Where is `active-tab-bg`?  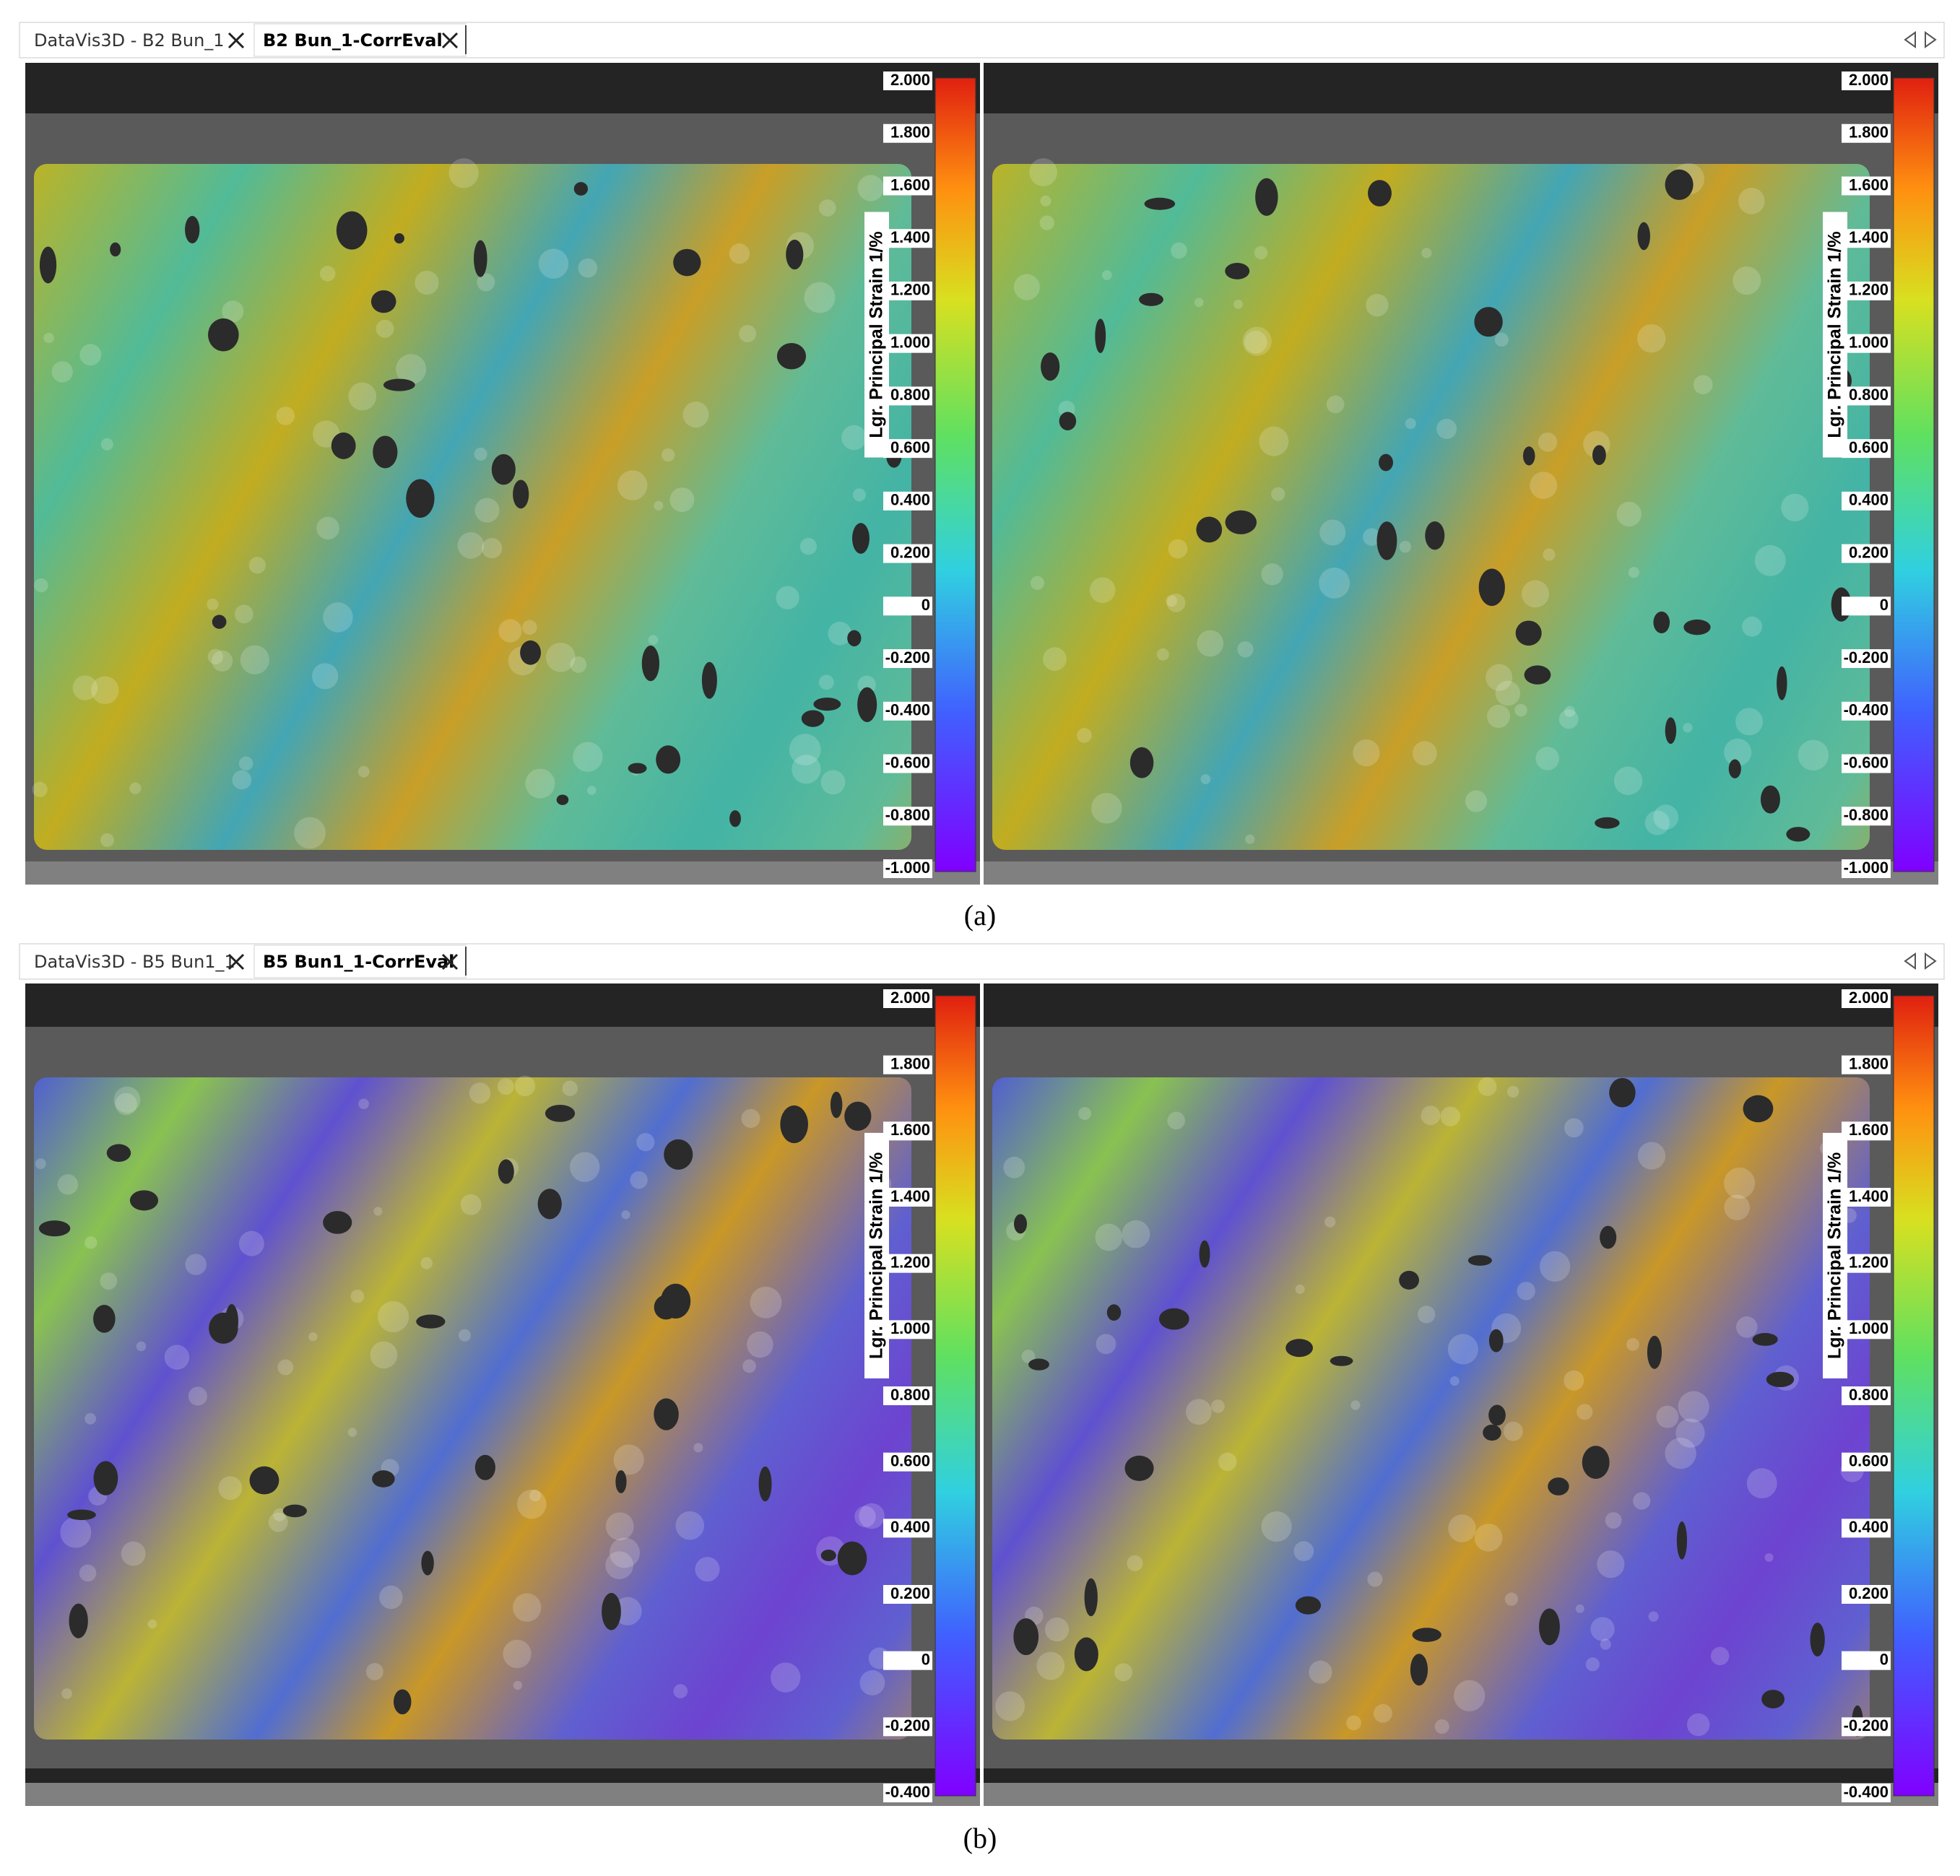 active-tab-bg is located at coordinates (360, 961).